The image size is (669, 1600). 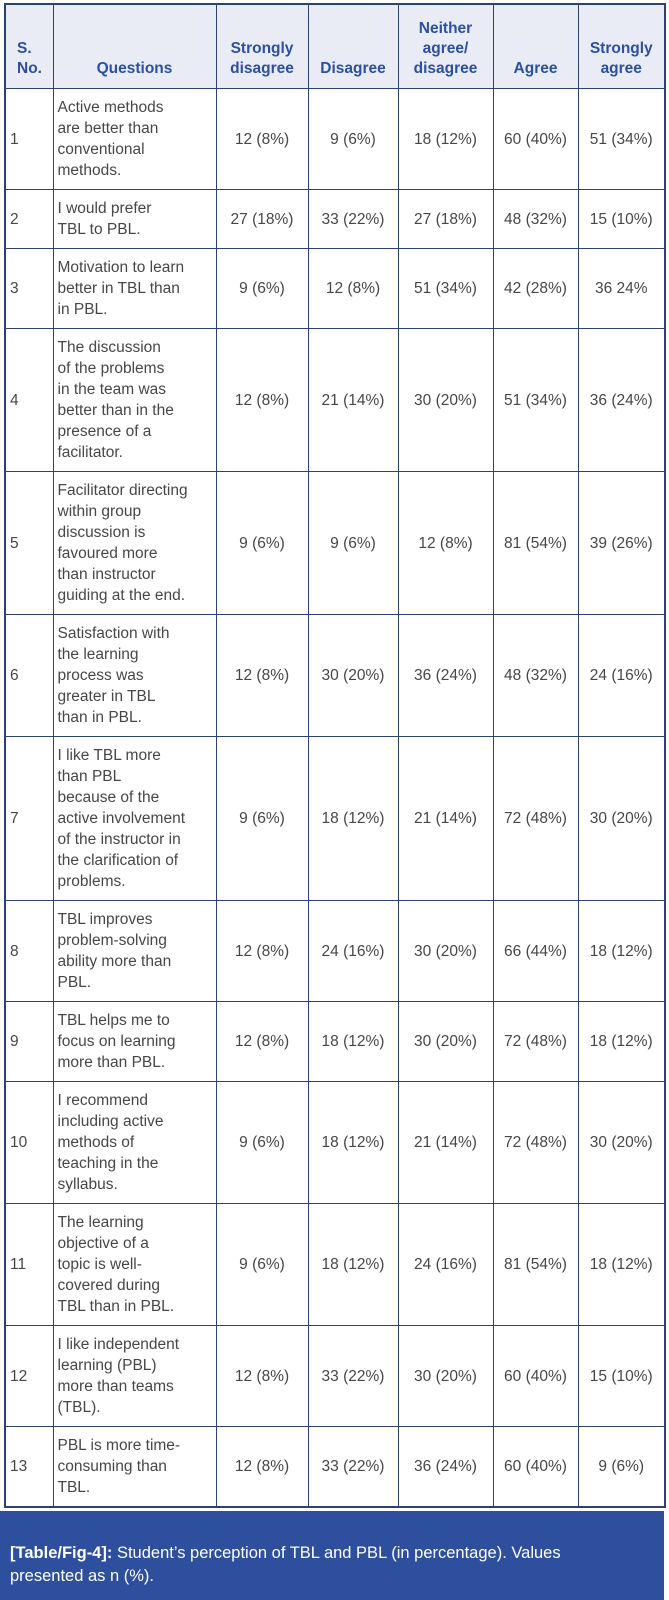 I want to click on disagree-cell: 12 (8%), so click(x=353, y=288).